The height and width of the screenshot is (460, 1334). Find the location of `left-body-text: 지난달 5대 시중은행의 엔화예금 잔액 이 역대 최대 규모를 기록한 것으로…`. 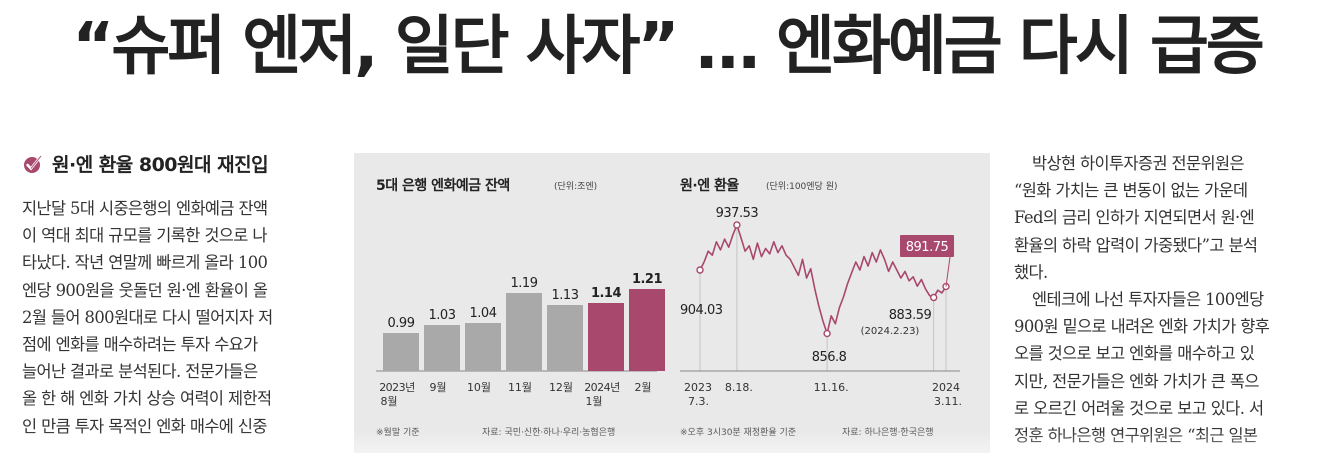

left-body-text: 지난달 5대 시중은행의 엔화예금 잔액 이 역대 최대 규모를 기록한 것으로… is located at coordinates (177, 317).